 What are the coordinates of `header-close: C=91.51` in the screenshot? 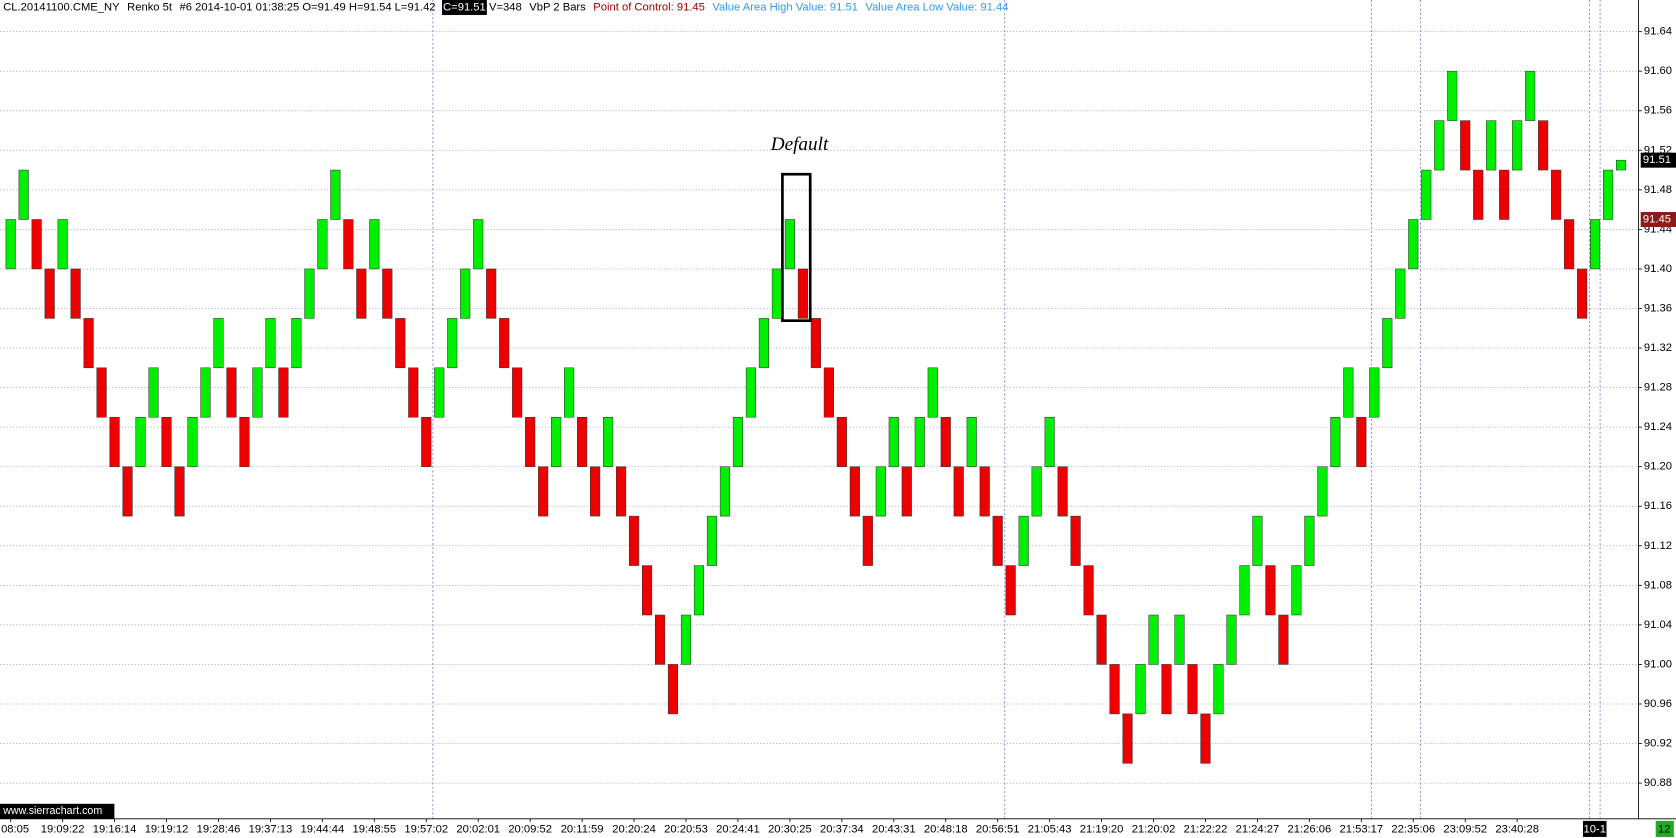 It's located at (464, 7).